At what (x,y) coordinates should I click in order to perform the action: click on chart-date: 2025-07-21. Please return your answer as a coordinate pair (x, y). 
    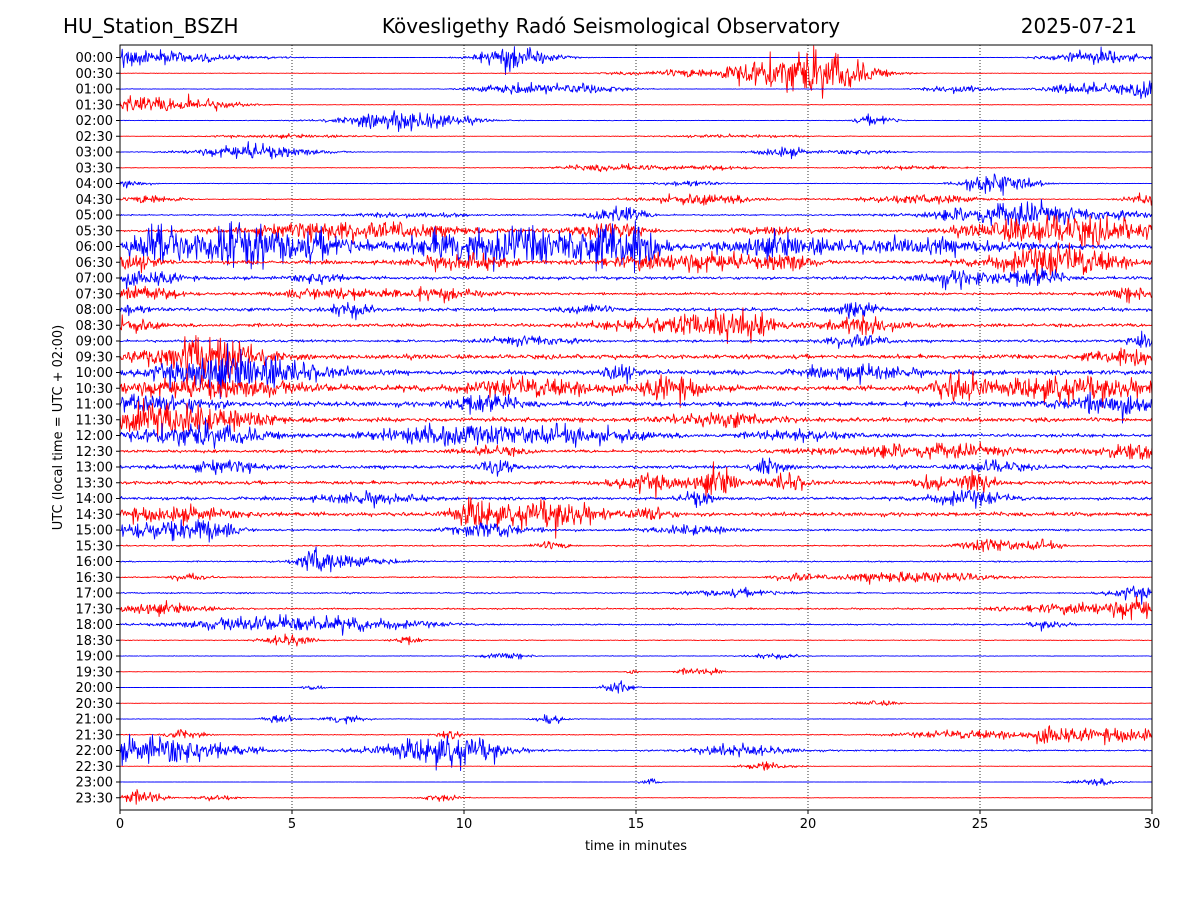
    Looking at the image, I should click on (1078, 26).